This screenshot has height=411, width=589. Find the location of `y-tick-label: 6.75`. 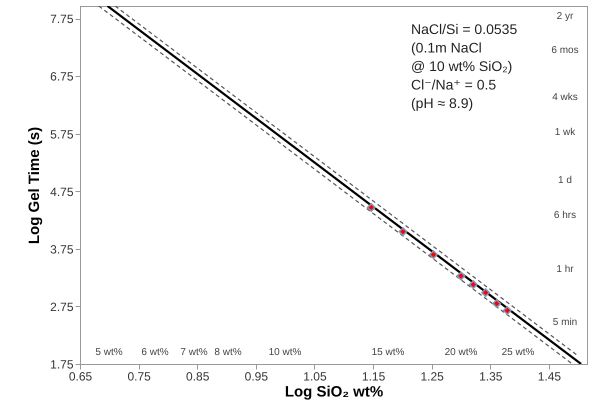

y-tick-label: 6.75 is located at coordinates (62, 77).